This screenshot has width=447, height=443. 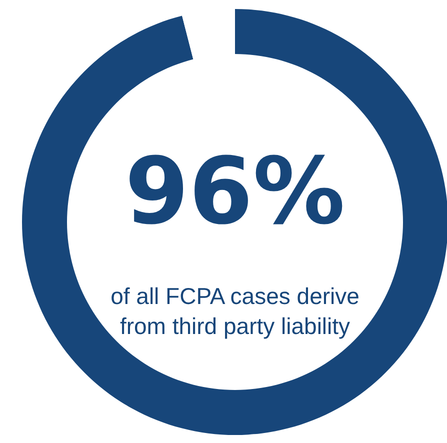 What do you see at coordinates (235, 311) in the screenshot?
I see `text: of all FCPA cases derive from third party liability` at bounding box center [235, 311].